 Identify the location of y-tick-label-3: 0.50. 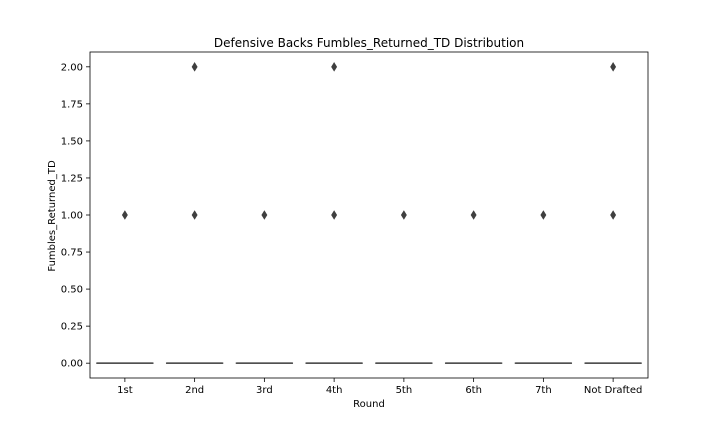
(72, 290).